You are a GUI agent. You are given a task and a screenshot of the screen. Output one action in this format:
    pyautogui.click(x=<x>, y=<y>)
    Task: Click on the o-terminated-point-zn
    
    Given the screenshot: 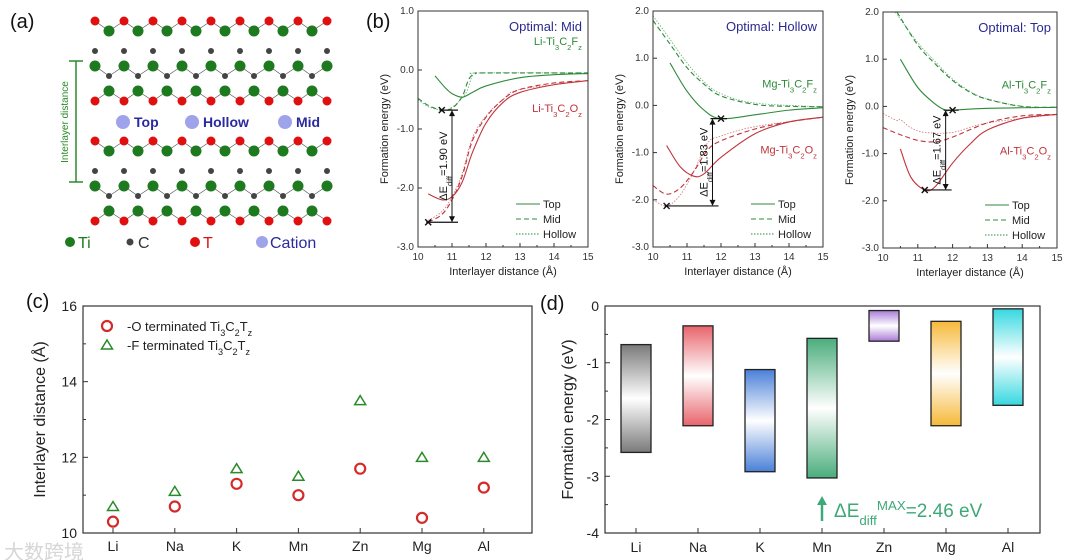 What is the action you would take?
    pyautogui.click(x=360, y=468)
    